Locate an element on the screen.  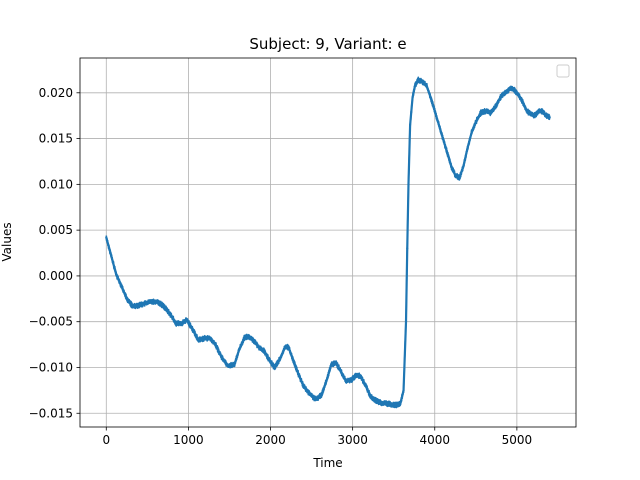
y-tick-label: 0.015 is located at coordinates (56, 139).